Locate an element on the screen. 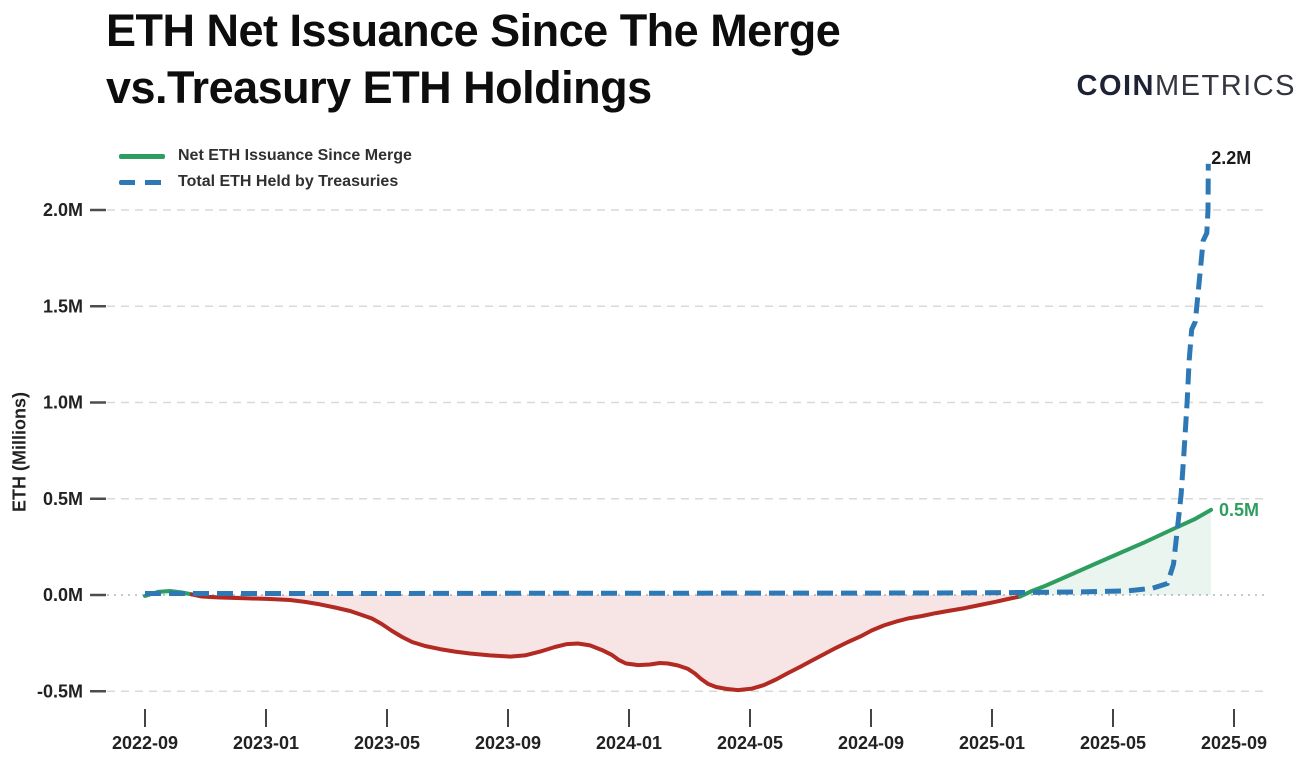 The image size is (1310, 763). x-tick-label: 2025-05 is located at coordinates (1113, 743).